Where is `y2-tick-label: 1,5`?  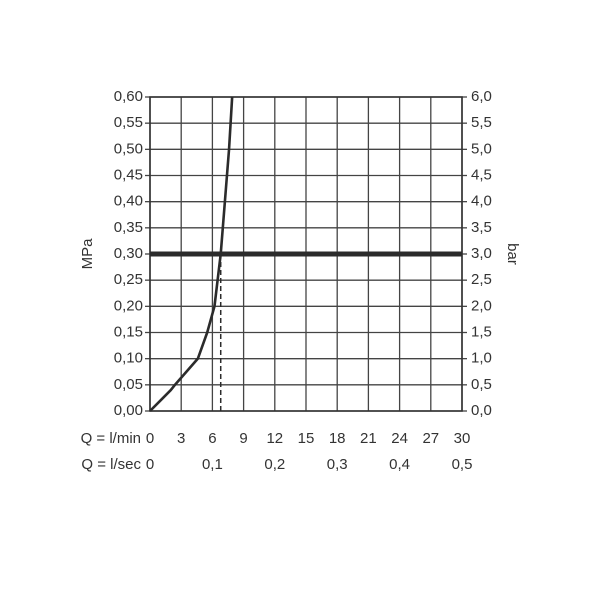 y2-tick-label: 1,5 is located at coordinates (481, 331).